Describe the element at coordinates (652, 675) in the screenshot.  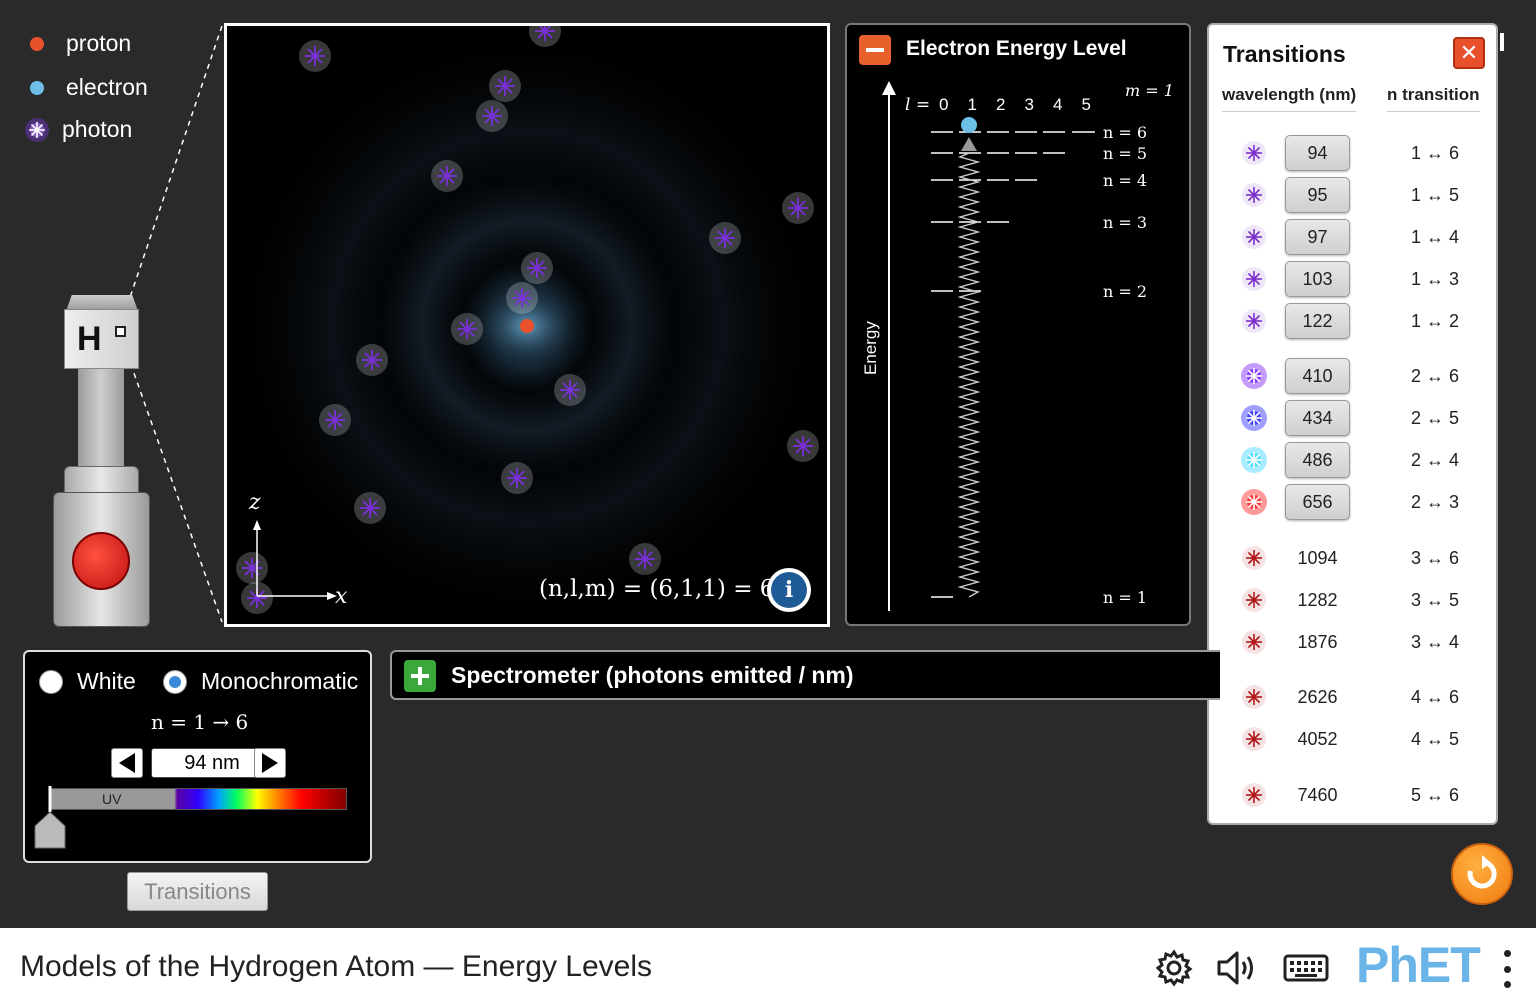
I see `spectrometer-title: Spectrometer (photons emitted / nm)` at that location.